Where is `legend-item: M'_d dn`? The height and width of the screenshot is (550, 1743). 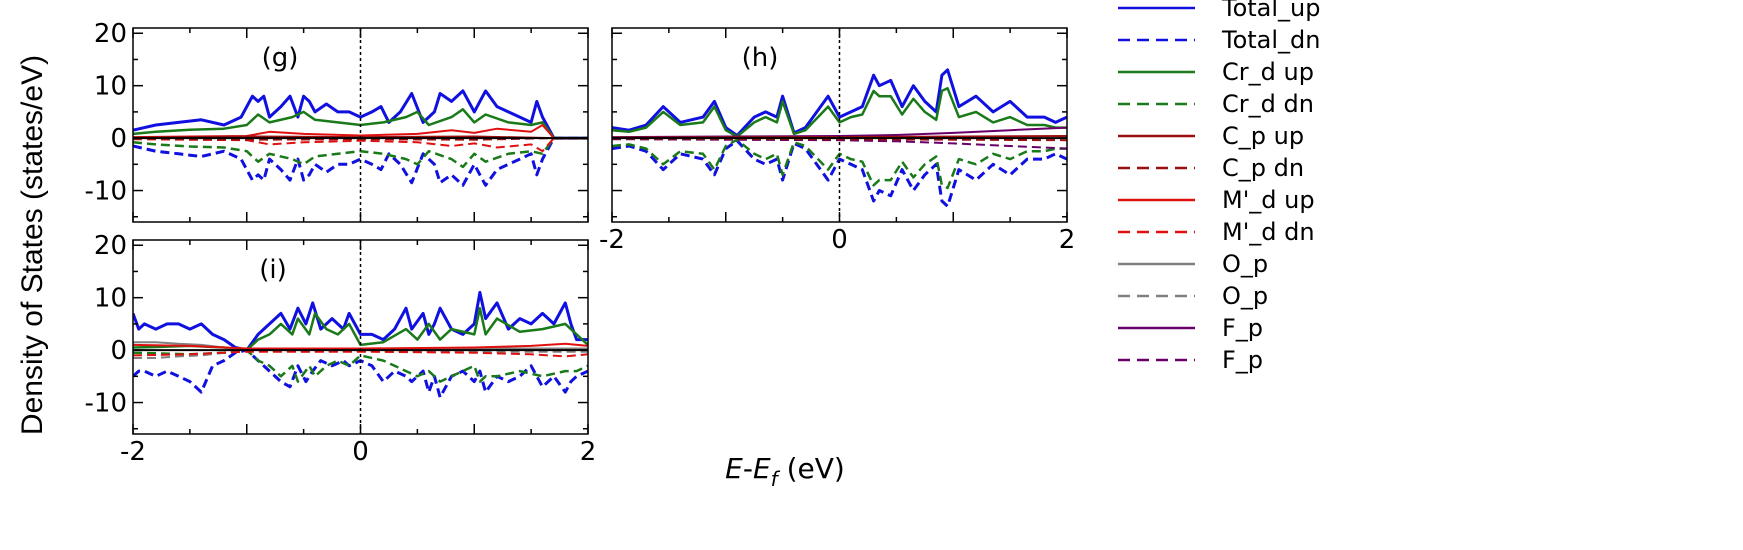 legend-item: M'_d dn is located at coordinates (1216, 232).